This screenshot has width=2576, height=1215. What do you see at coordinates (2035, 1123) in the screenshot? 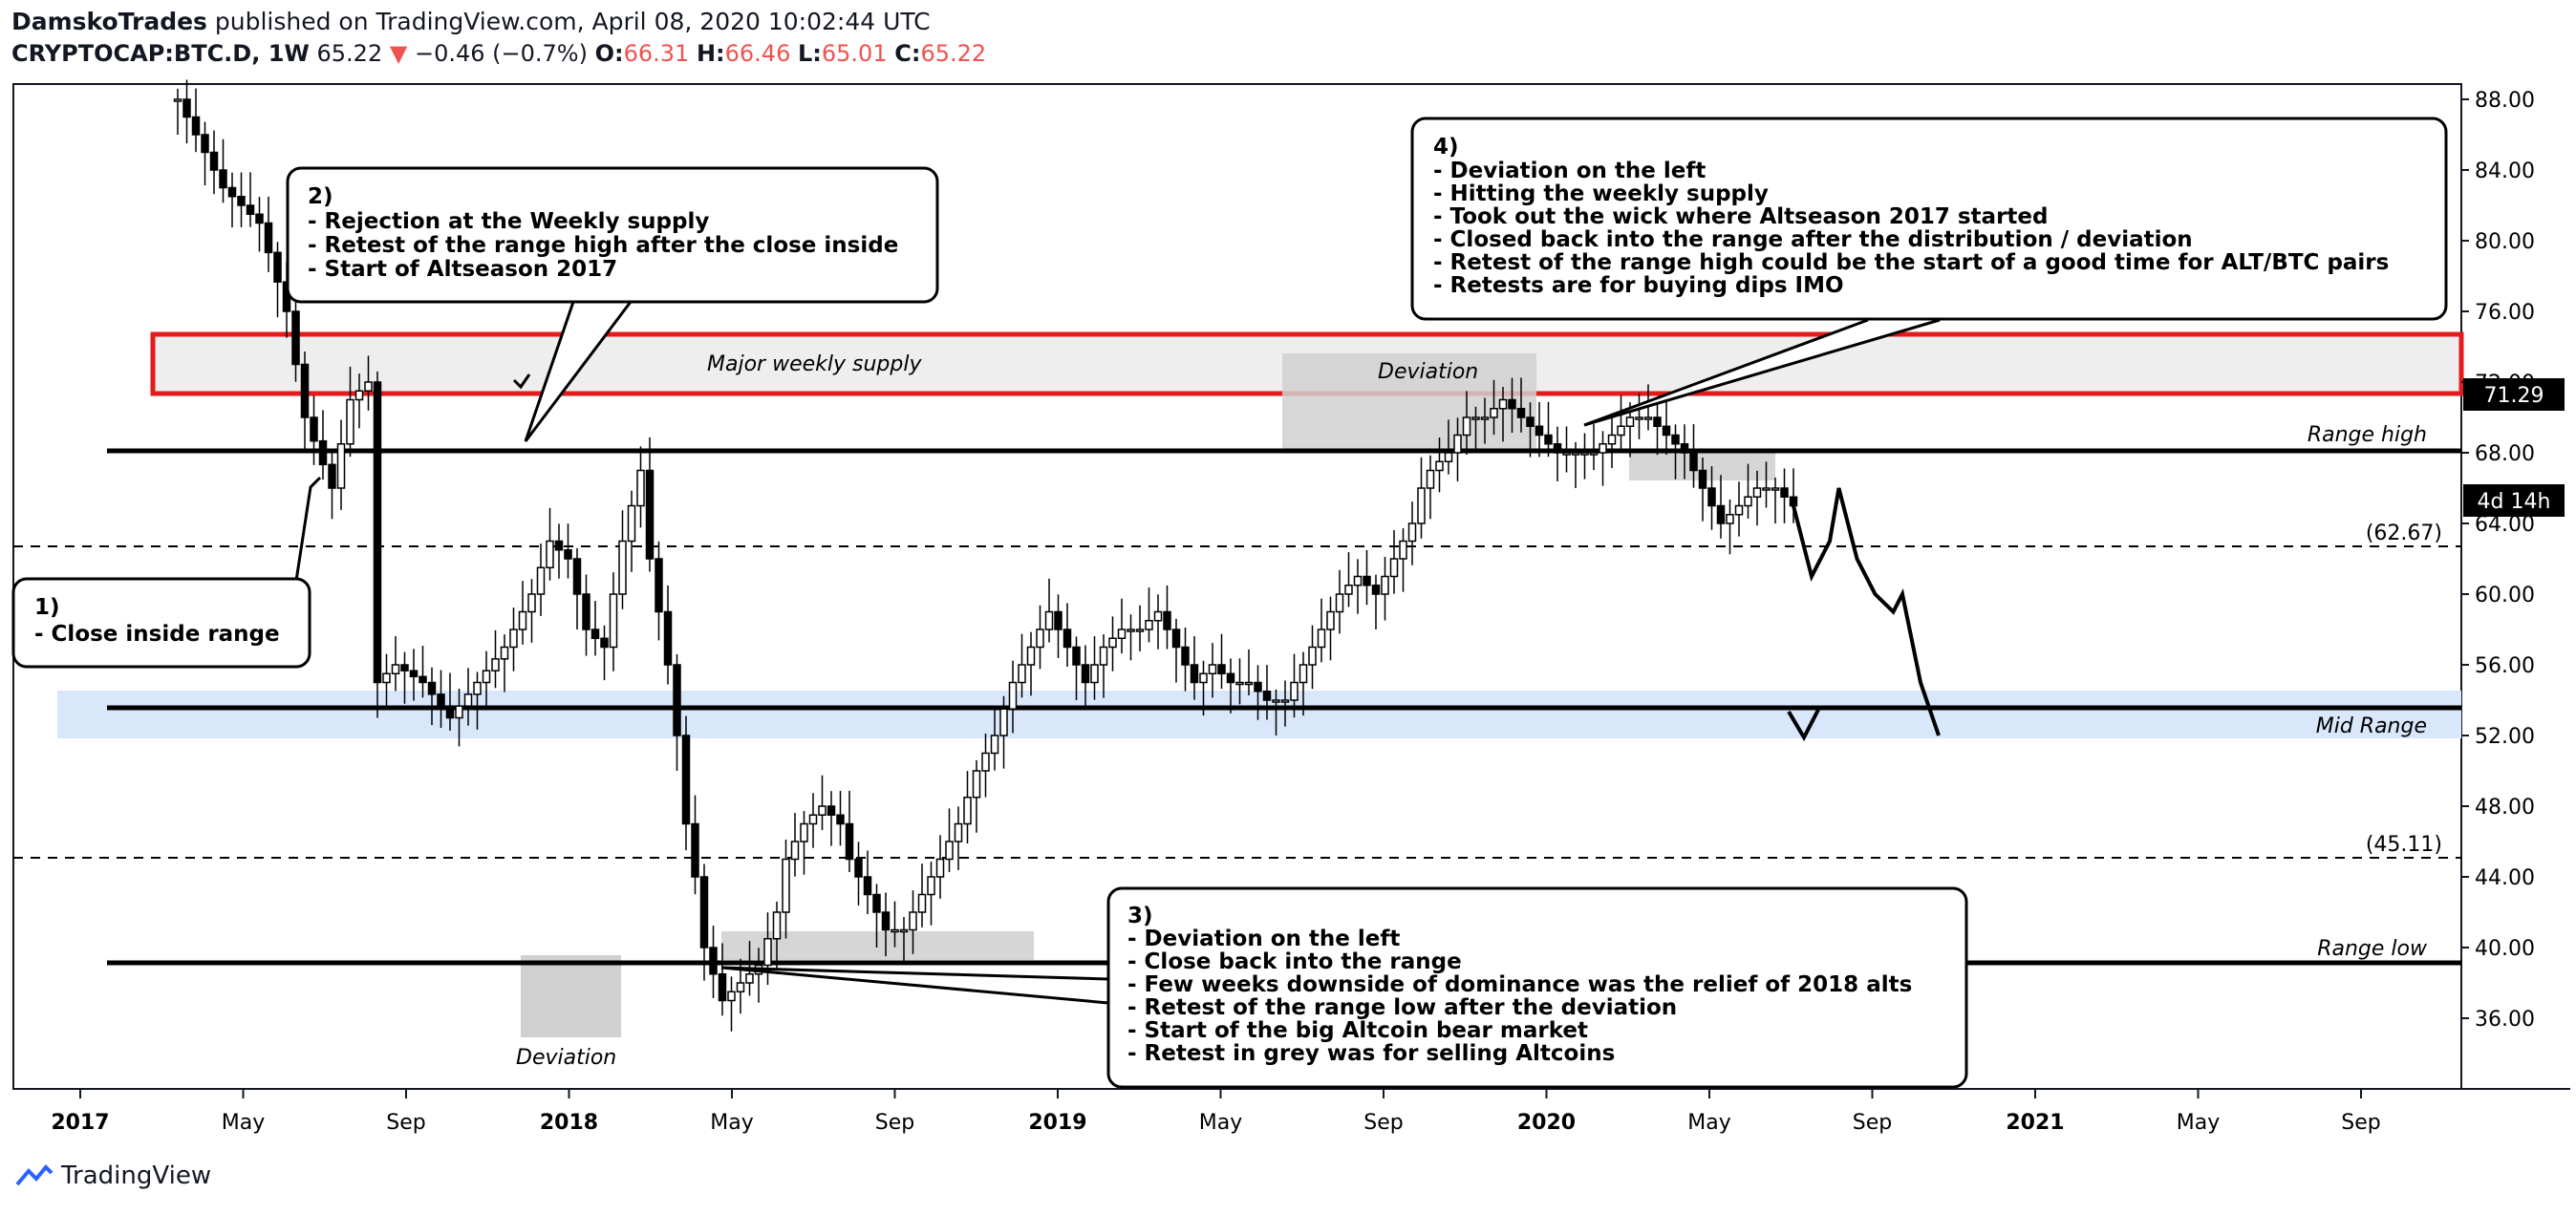
I see `x-tick-label: 2021` at bounding box center [2035, 1123].